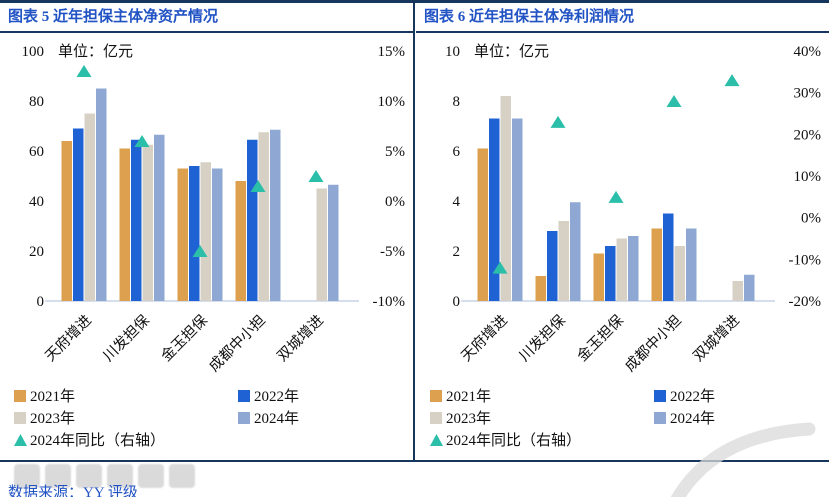  I want to click on right-axis-tick-label: 5%, so click(395, 152).